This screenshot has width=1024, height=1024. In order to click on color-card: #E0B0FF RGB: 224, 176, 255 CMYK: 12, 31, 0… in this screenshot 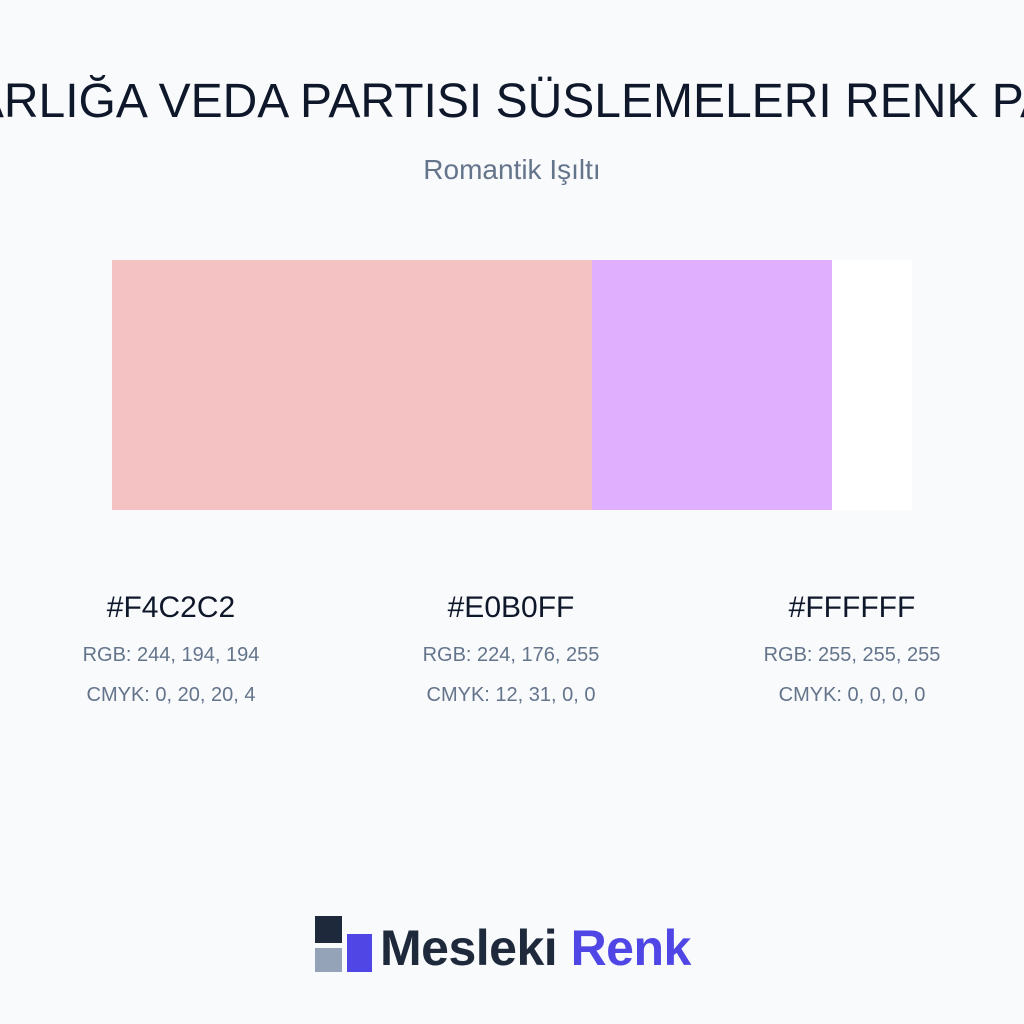, I will do `click(511, 647)`.